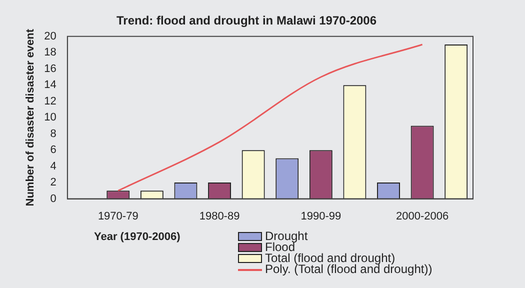 The image size is (525, 288). Describe the element at coordinates (422, 216) in the screenshot. I see `x-tick-label: 2000-2006` at that location.